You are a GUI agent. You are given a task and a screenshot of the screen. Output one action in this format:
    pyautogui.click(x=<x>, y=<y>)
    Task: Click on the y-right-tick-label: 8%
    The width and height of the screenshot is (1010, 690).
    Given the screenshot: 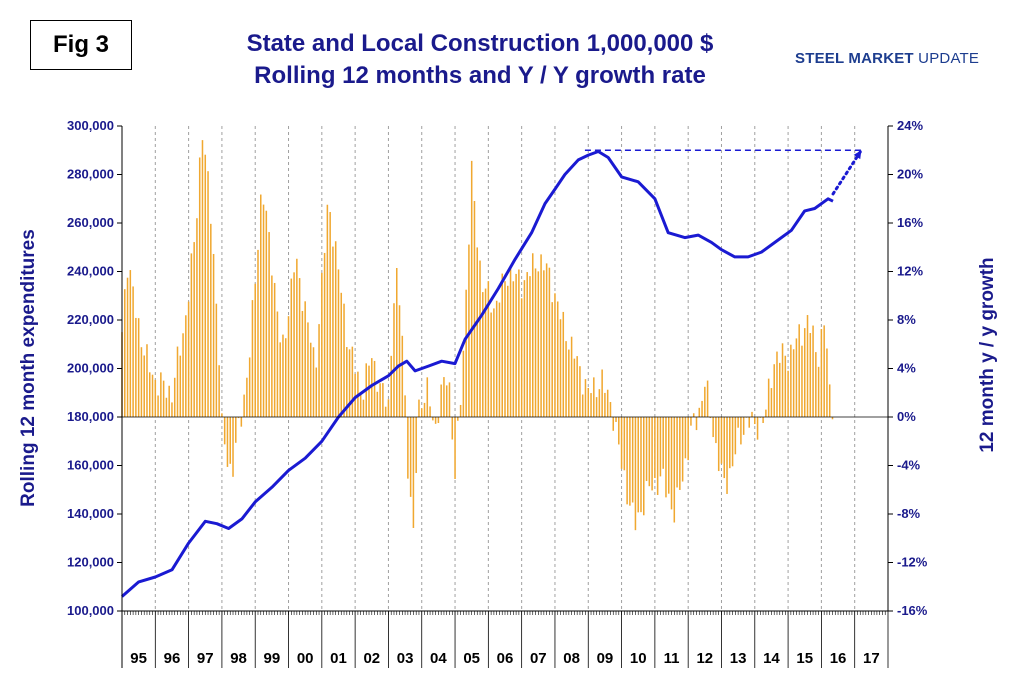 What is the action you would take?
    pyautogui.click(x=906, y=319)
    